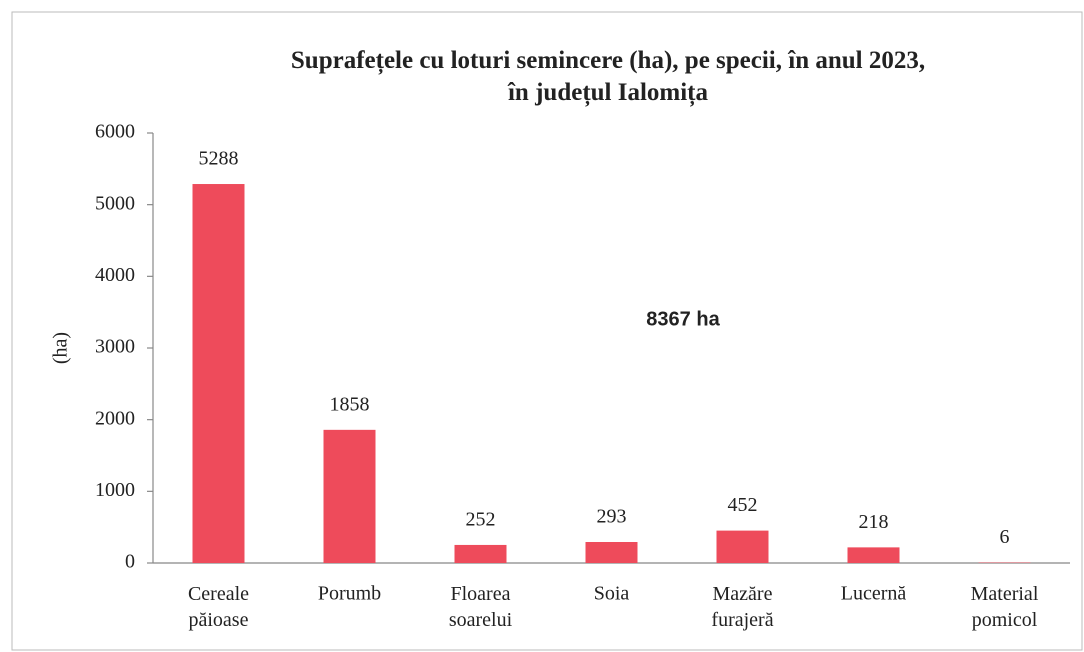 The height and width of the screenshot is (652, 1084). Describe the element at coordinates (219, 159) in the screenshot. I see `value-label: 5288` at that location.